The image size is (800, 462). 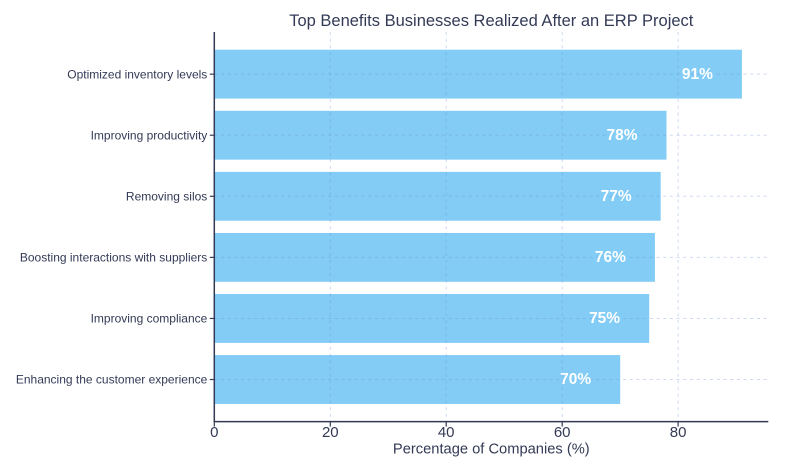 What do you see at coordinates (610, 257) in the screenshot?
I see `svg-text: 76%` at bounding box center [610, 257].